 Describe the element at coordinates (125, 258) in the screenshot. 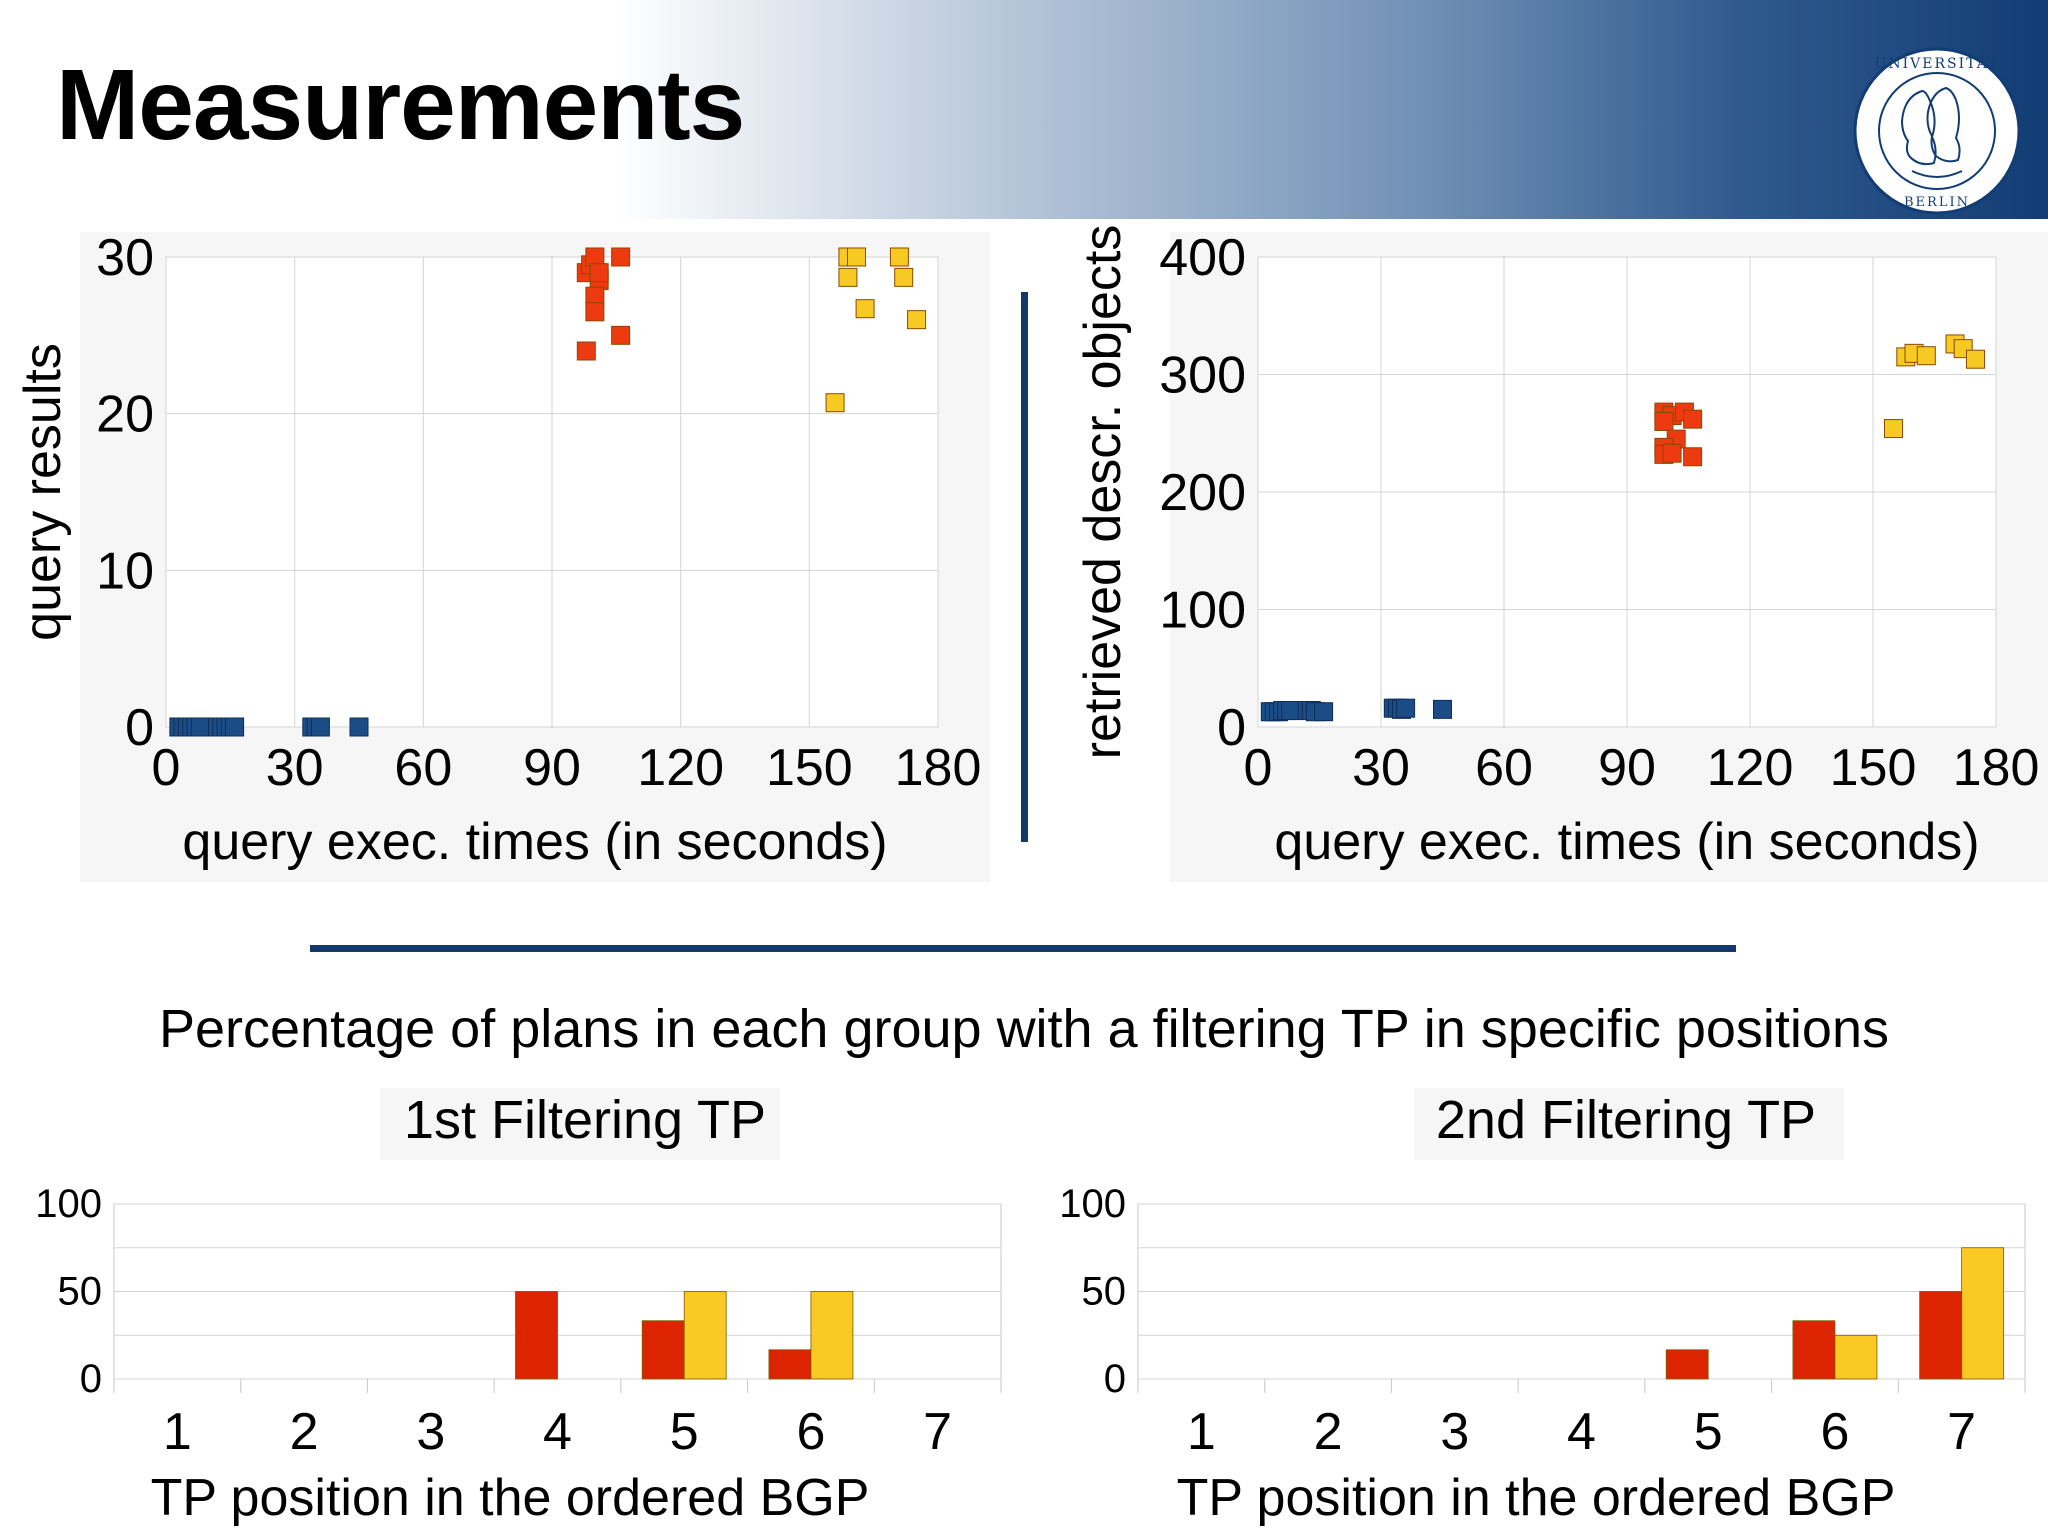

I see `y-tick-label: 30` at that location.